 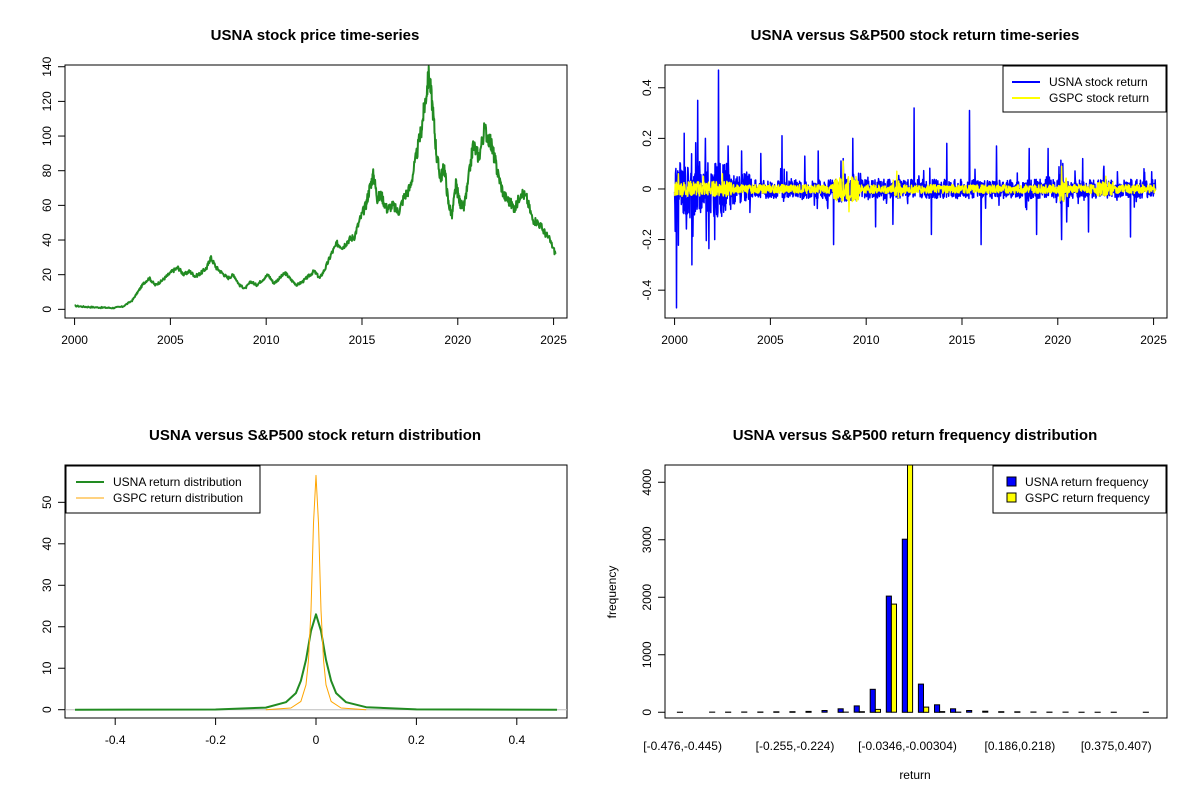 I want to click on returns-x-tick-label: 2020, so click(x=1057, y=340).